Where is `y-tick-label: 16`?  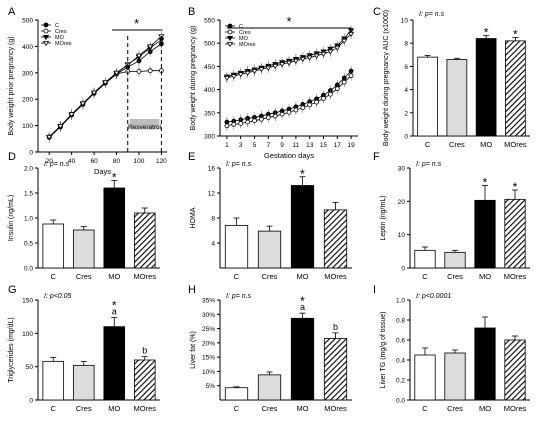
y-tick-label: 16 is located at coordinates (212, 169).